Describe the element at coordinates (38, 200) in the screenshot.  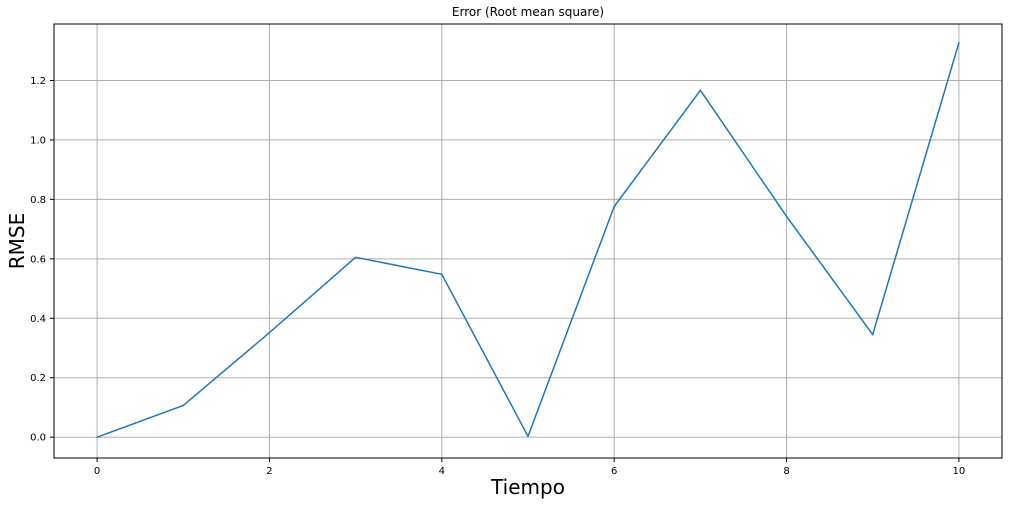
I see `y-tick-label: 0.8` at that location.